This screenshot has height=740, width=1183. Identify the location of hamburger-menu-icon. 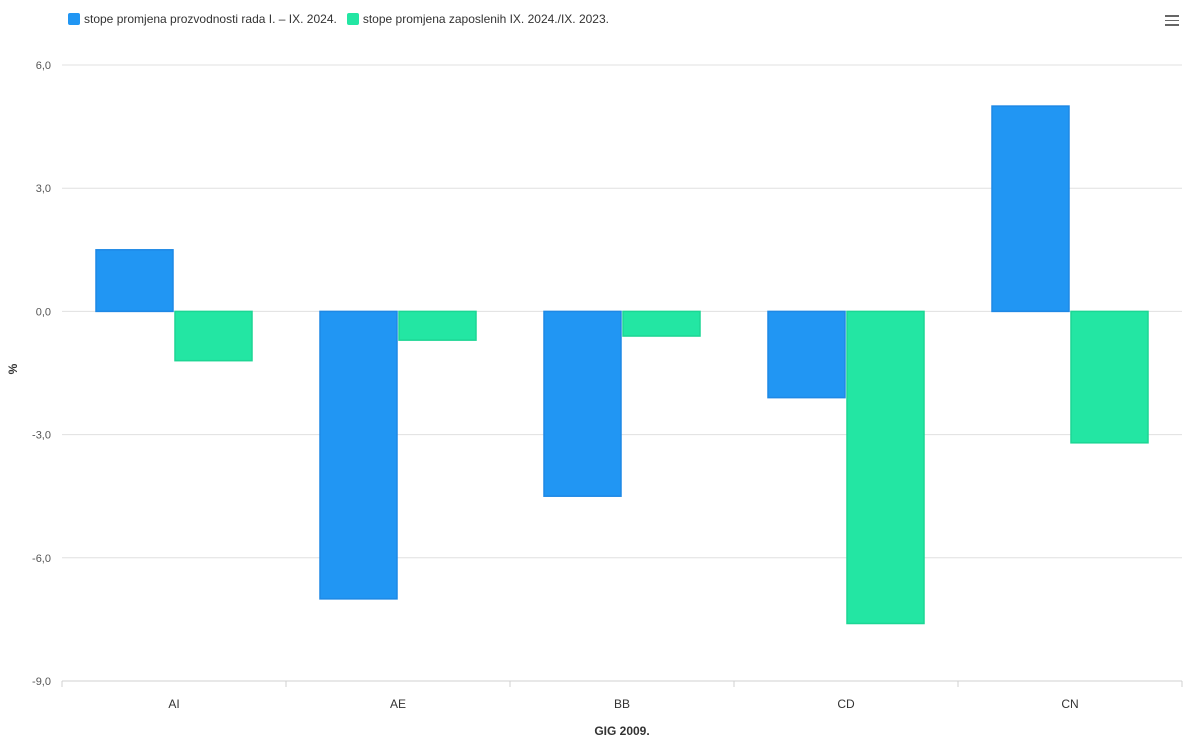
(1172, 20).